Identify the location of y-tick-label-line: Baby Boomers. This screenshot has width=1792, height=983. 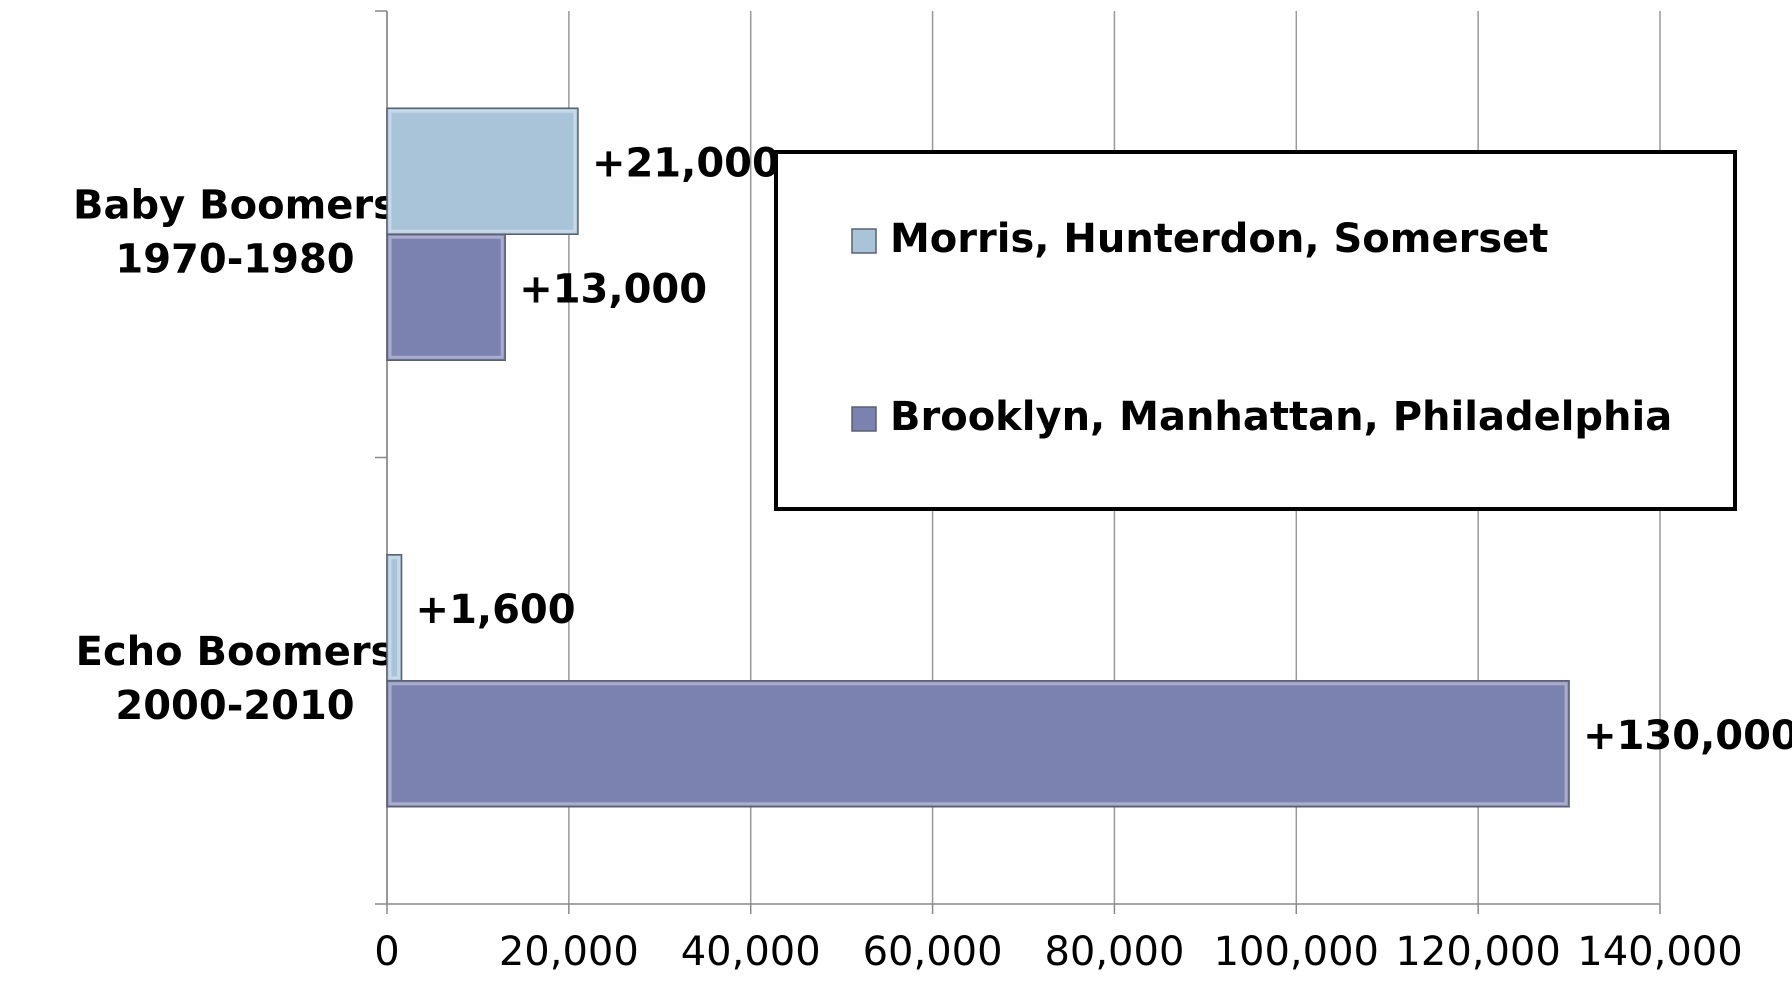
(235, 205).